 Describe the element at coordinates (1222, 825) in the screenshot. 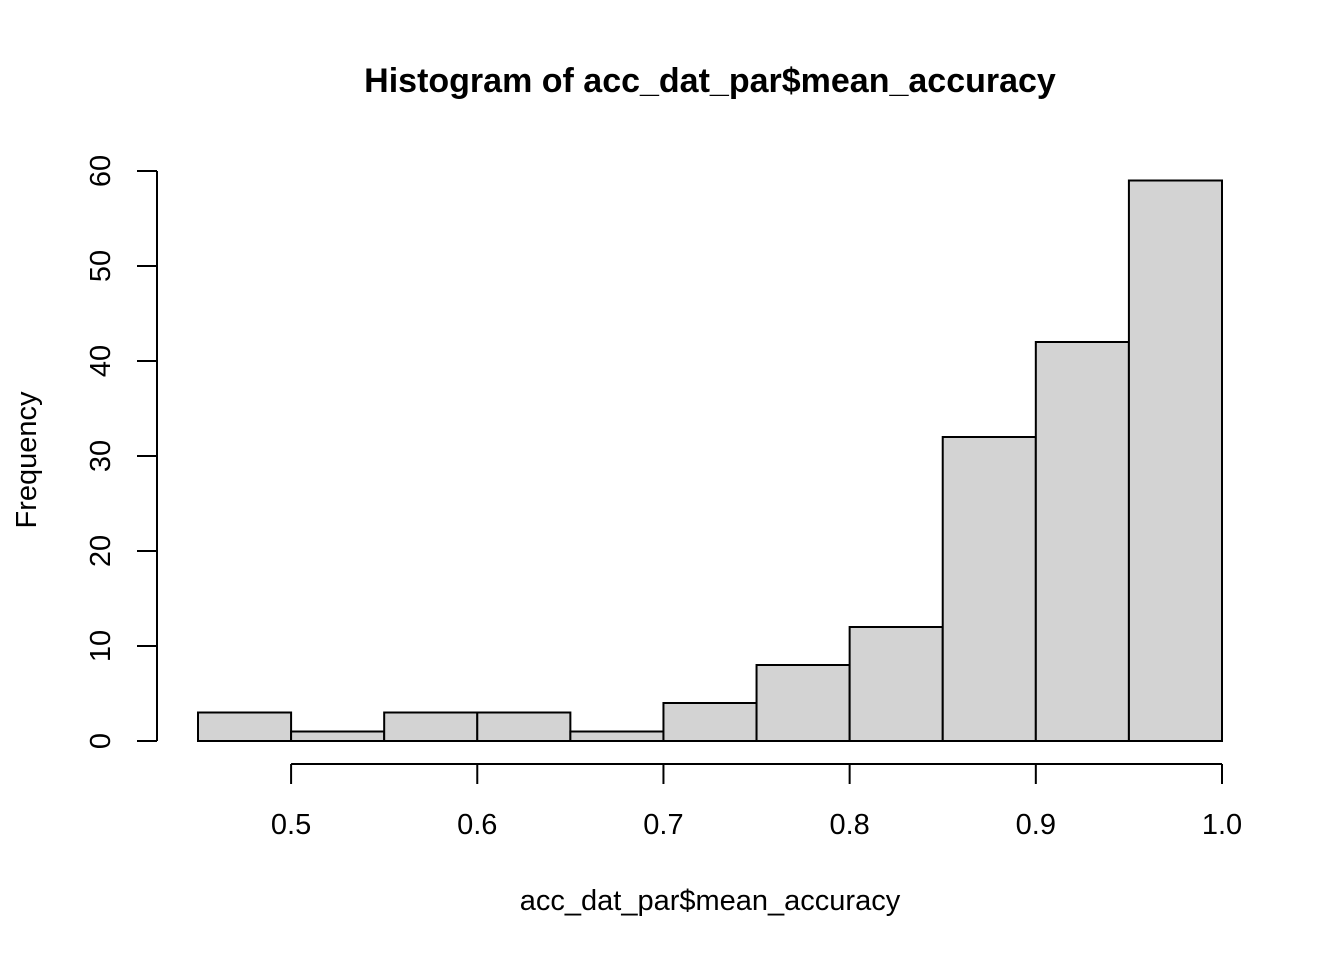

I see `x-tick-label: 1.0` at that location.